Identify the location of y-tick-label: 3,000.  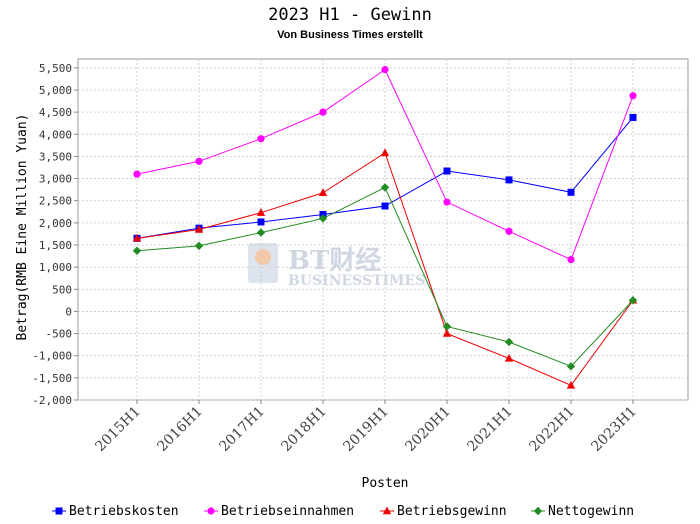
(55, 179).